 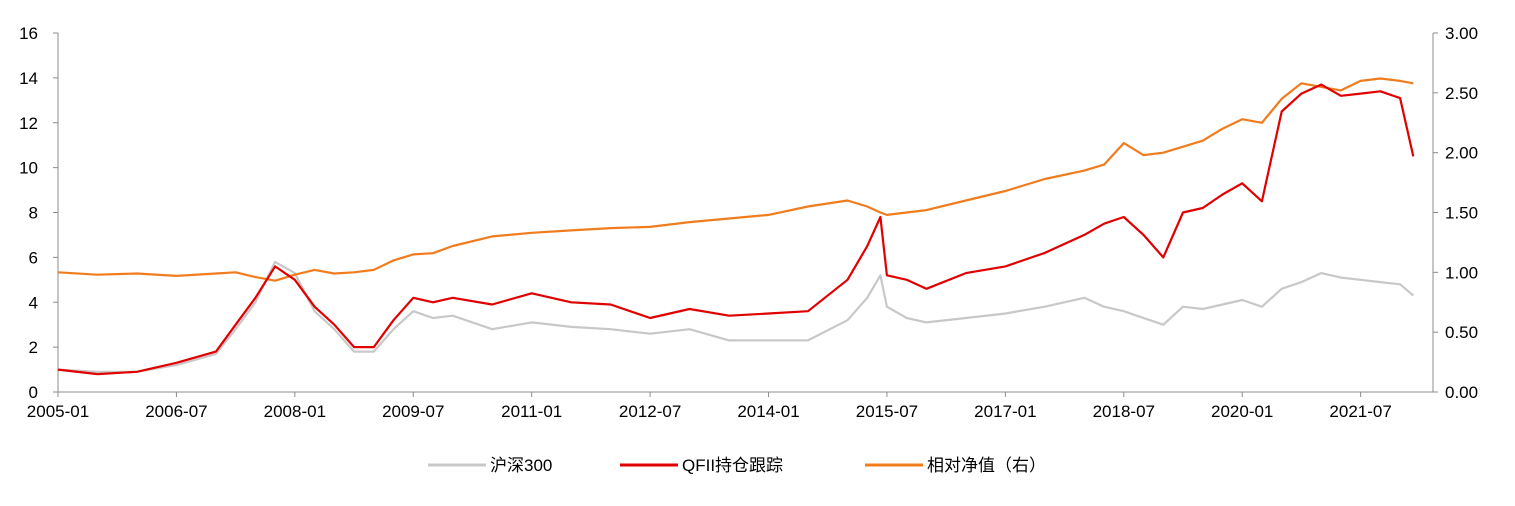 What do you see at coordinates (33, 347) in the screenshot?
I see `y-tick-label: 2` at bounding box center [33, 347].